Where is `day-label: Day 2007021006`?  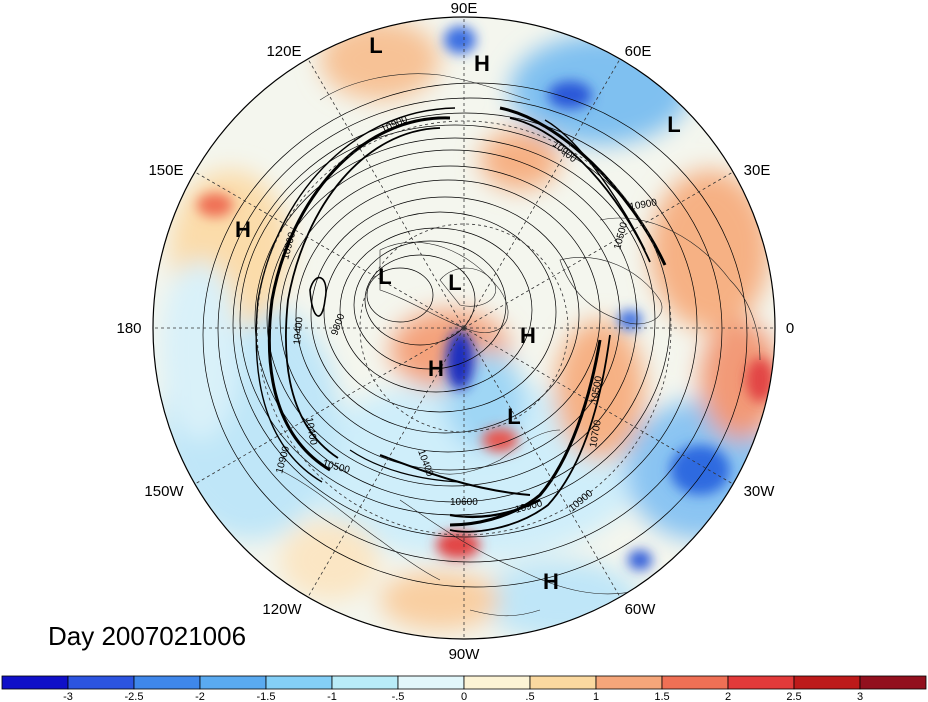 day-label: Day 2007021006 is located at coordinates (147, 636).